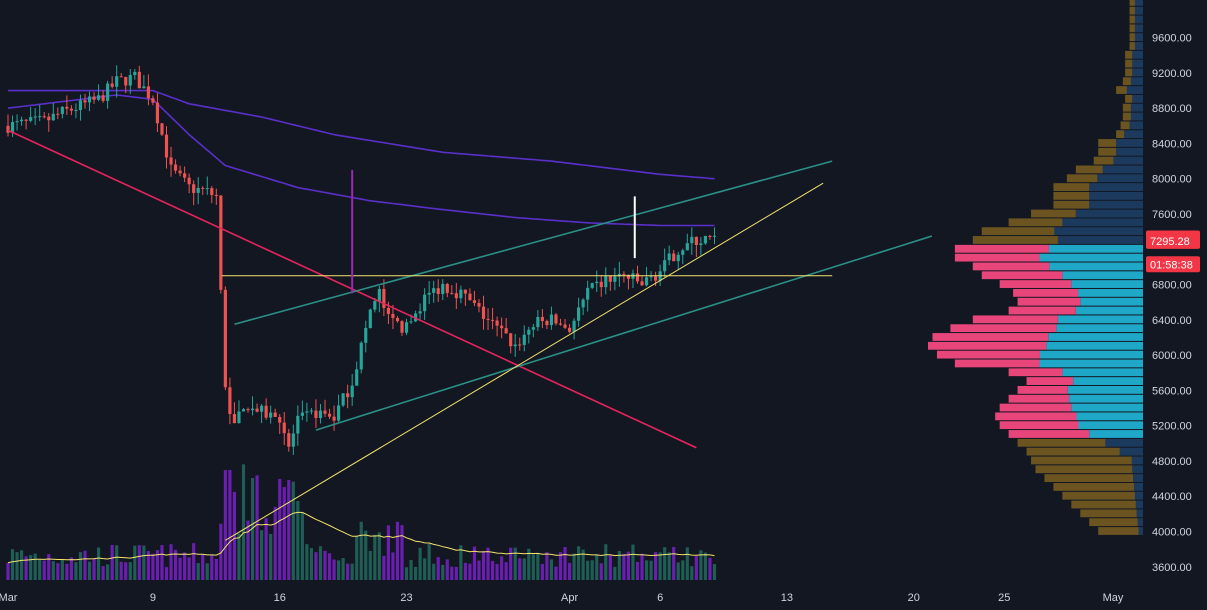  I want to click on time-tick-label: 13, so click(787, 598).